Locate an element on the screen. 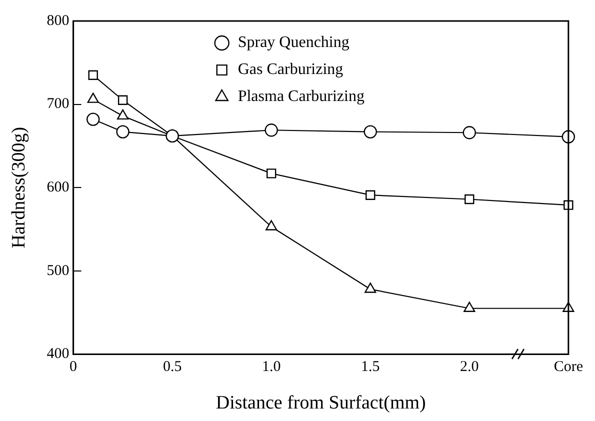 The height and width of the screenshot is (421, 595). x-tick-label: 0 is located at coordinates (74, 367).